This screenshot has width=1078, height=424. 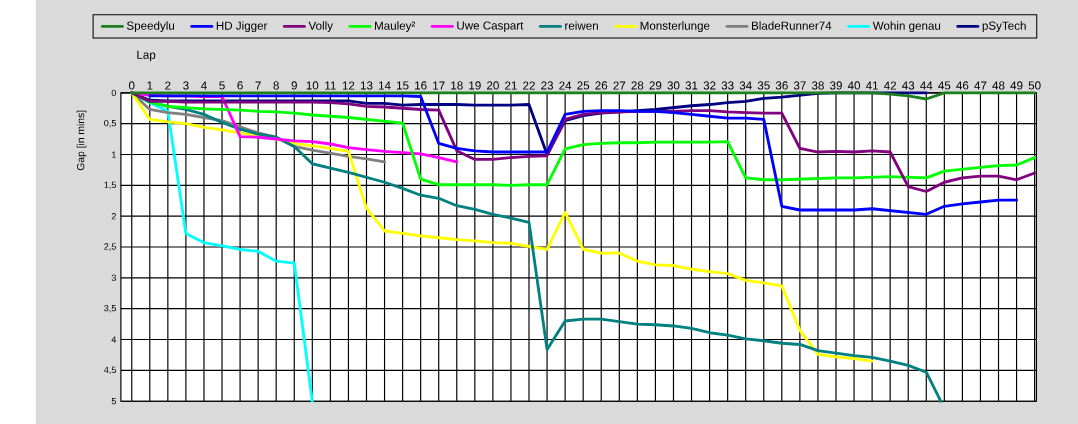 I want to click on x-tick-label: 38, so click(x=817, y=85).